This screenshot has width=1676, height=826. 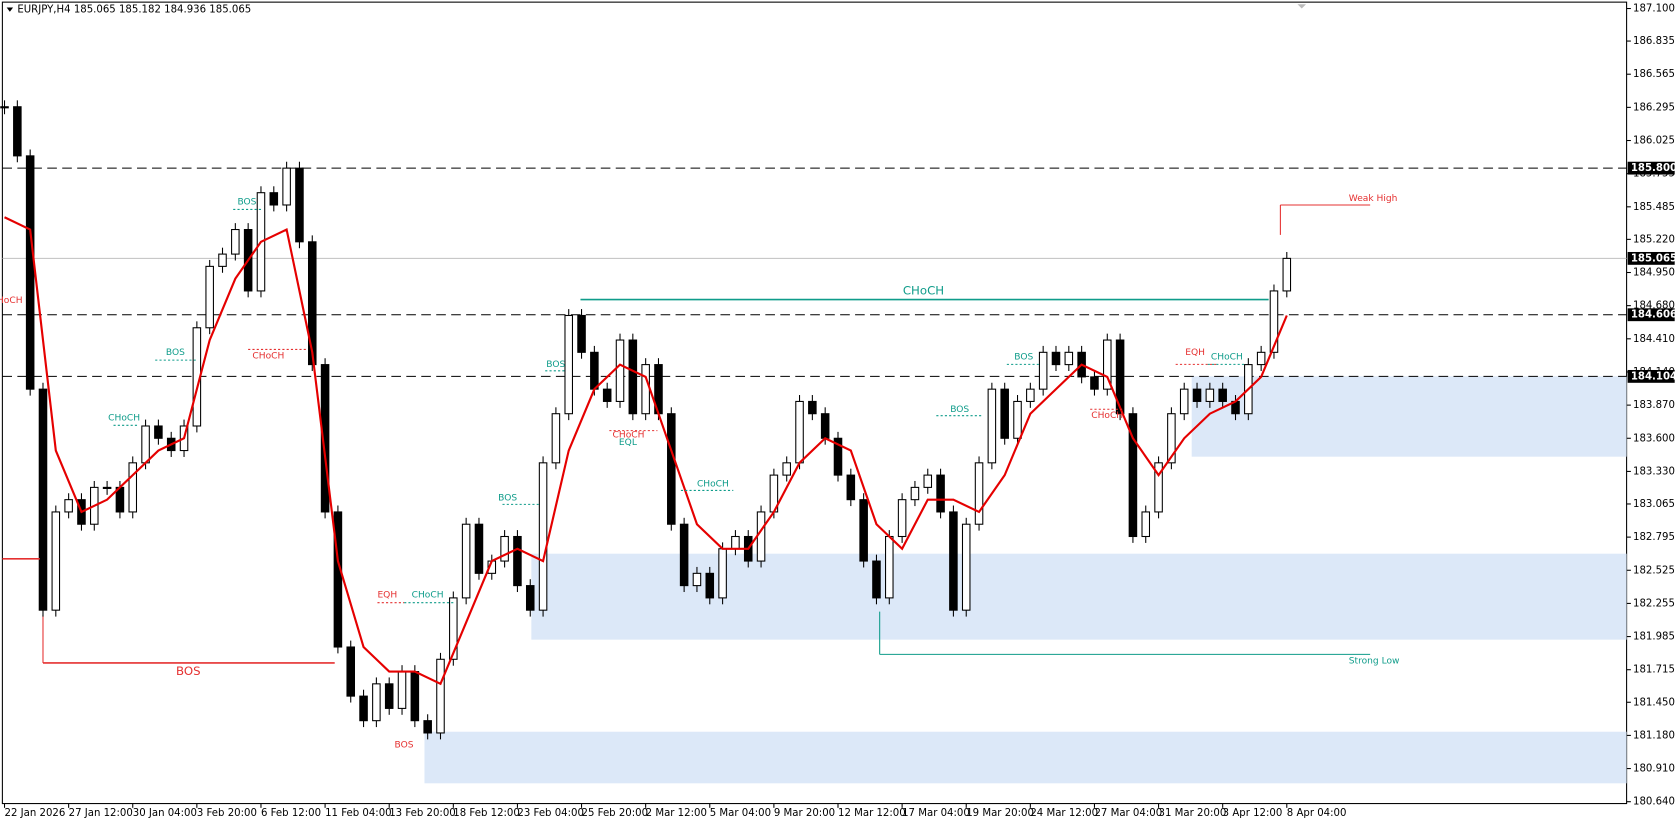 I want to click on x-tick-label: 31 Mar 20:00, so click(x=1193, y=813).